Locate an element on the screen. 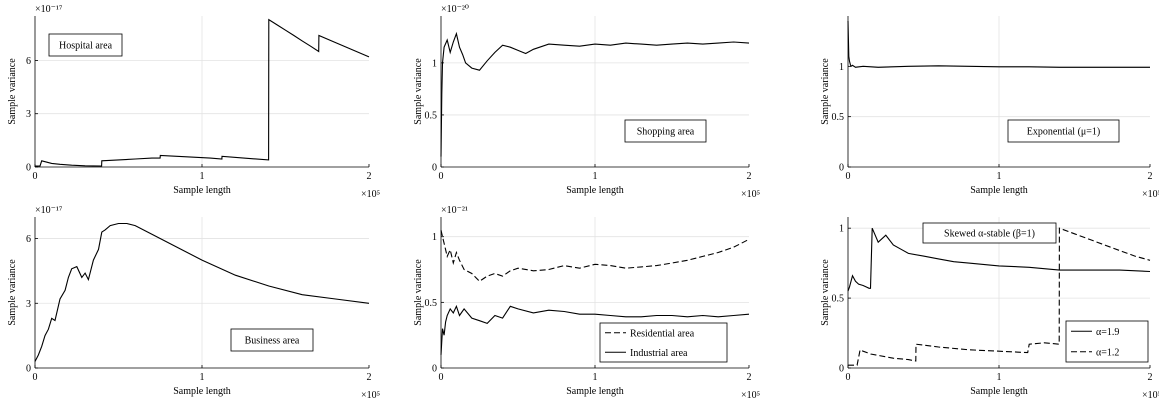 This screenshot has height=408, width=1159. legend-label: α=1.9 is located at coordinates (1107, 332).